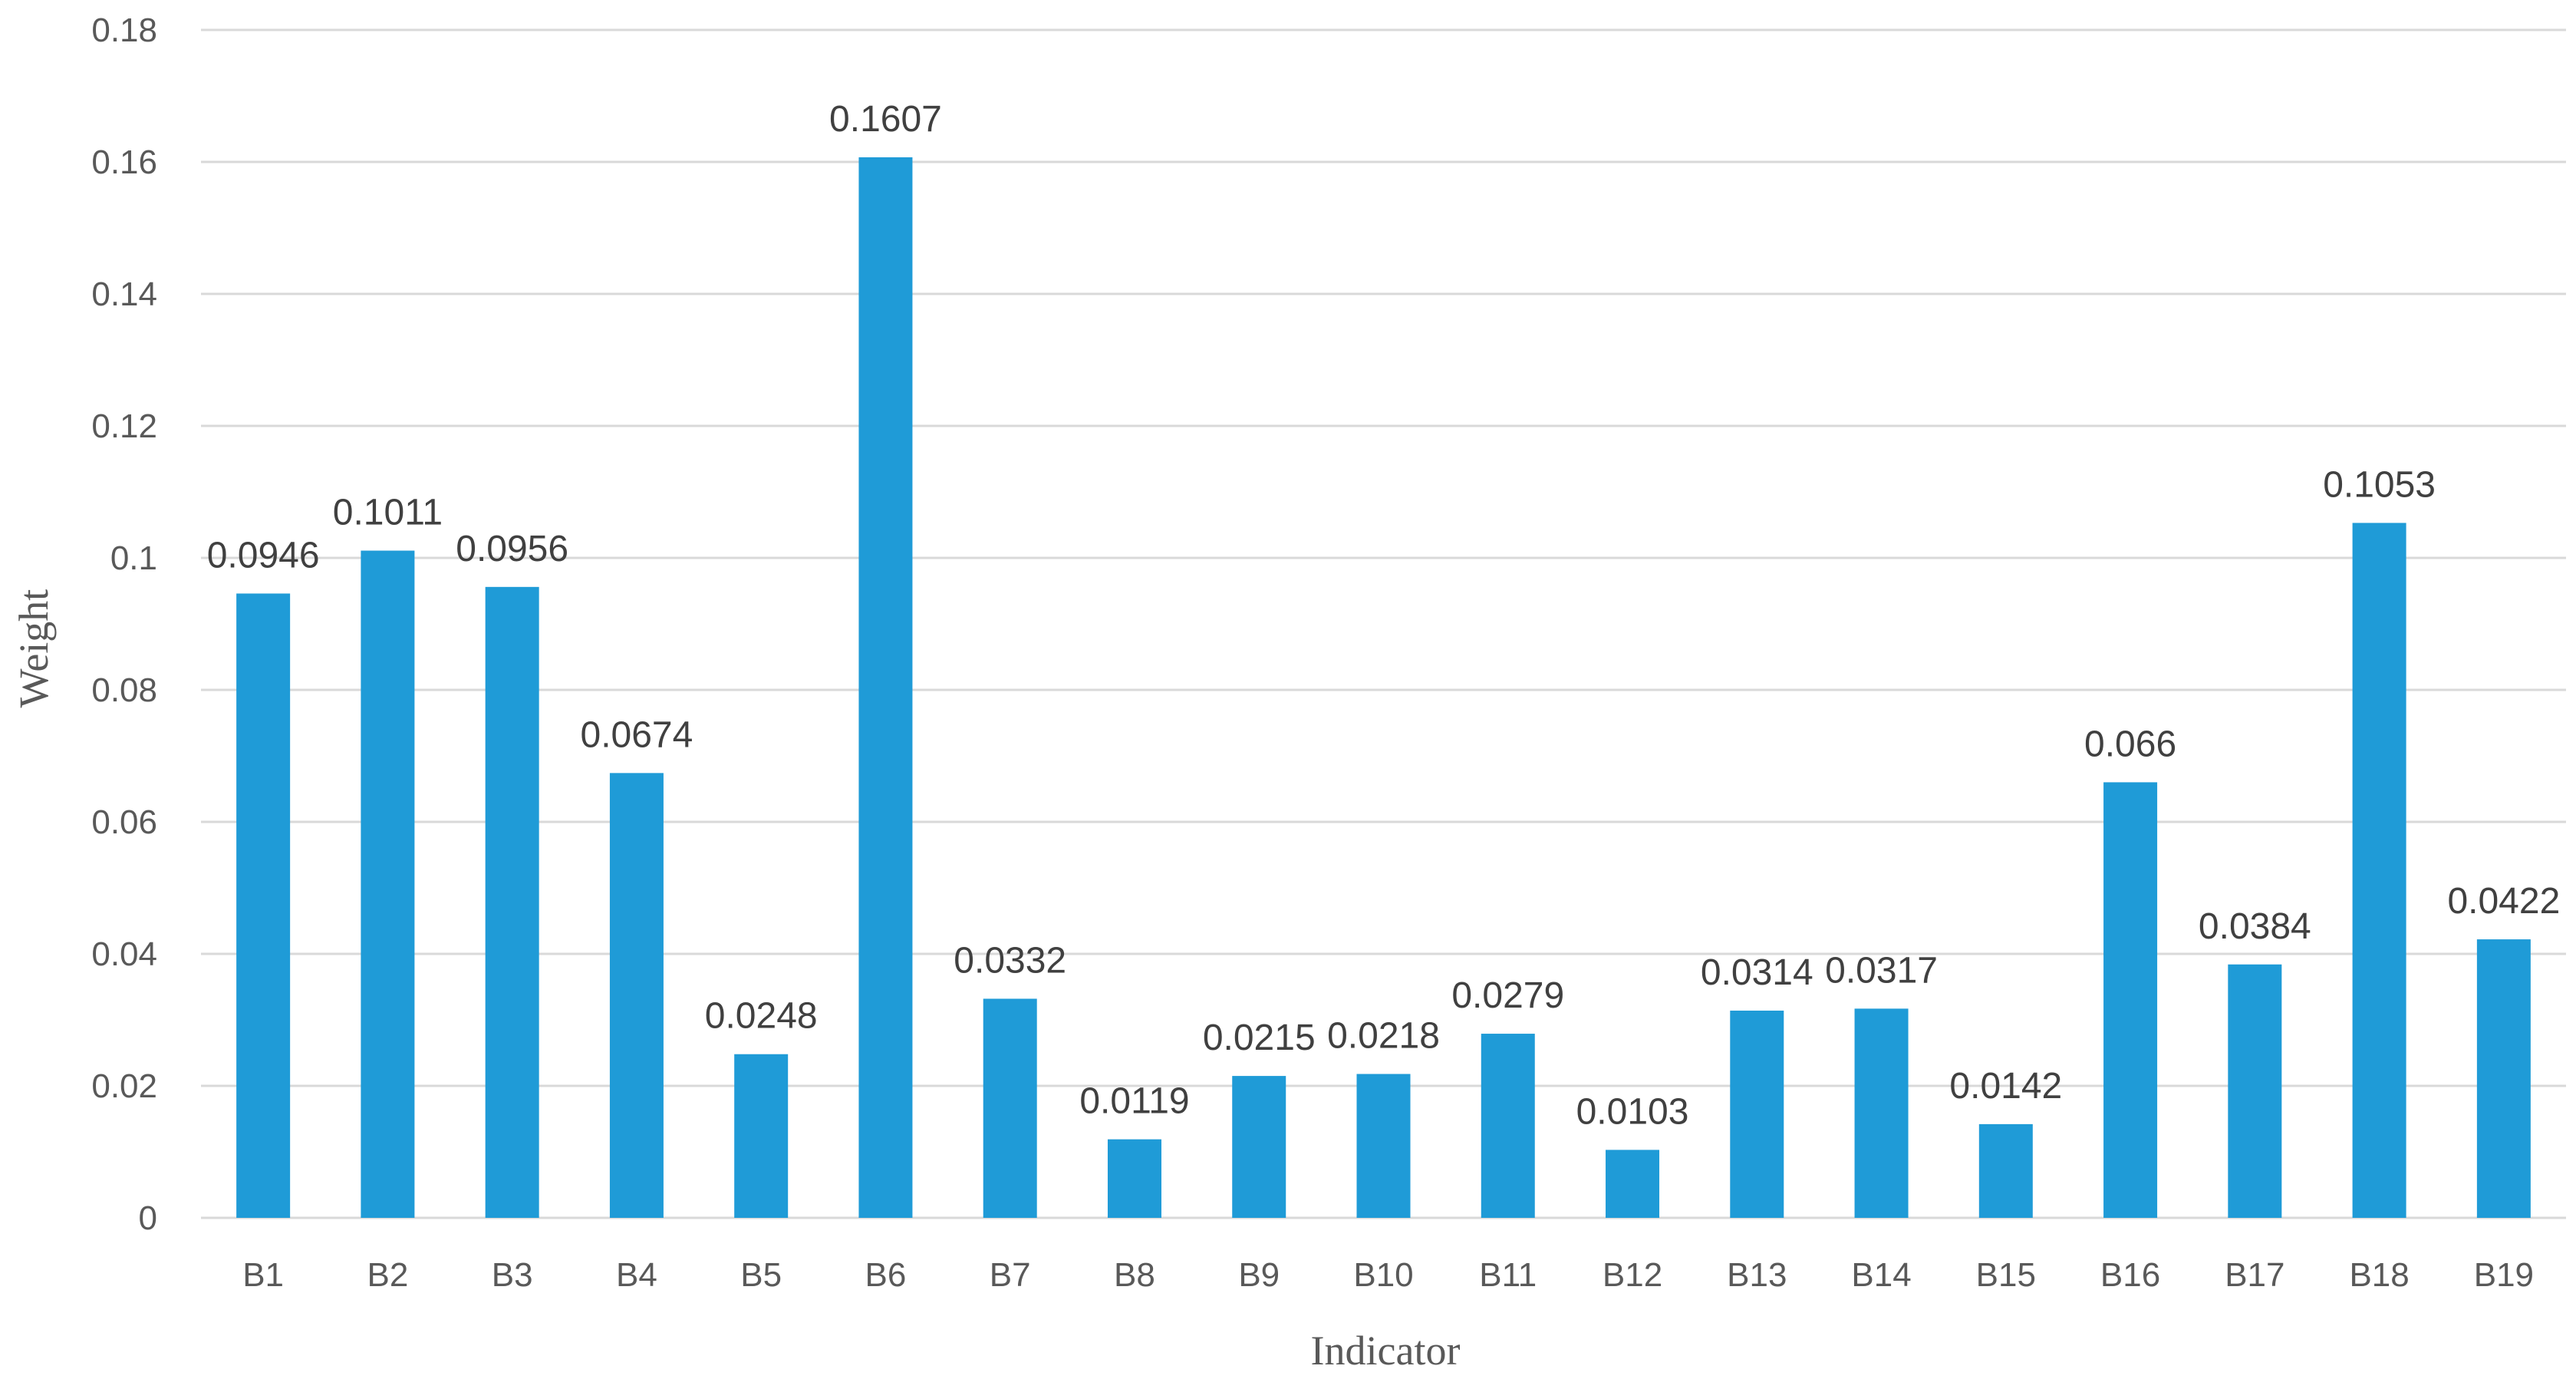 Image resolution: width=2576 pixels, height=1379 pixels. What do you see at coordinates (636, 1275) in the screenshot?
I see `x-tick-label: B4` at bounding box center [636, 1275].